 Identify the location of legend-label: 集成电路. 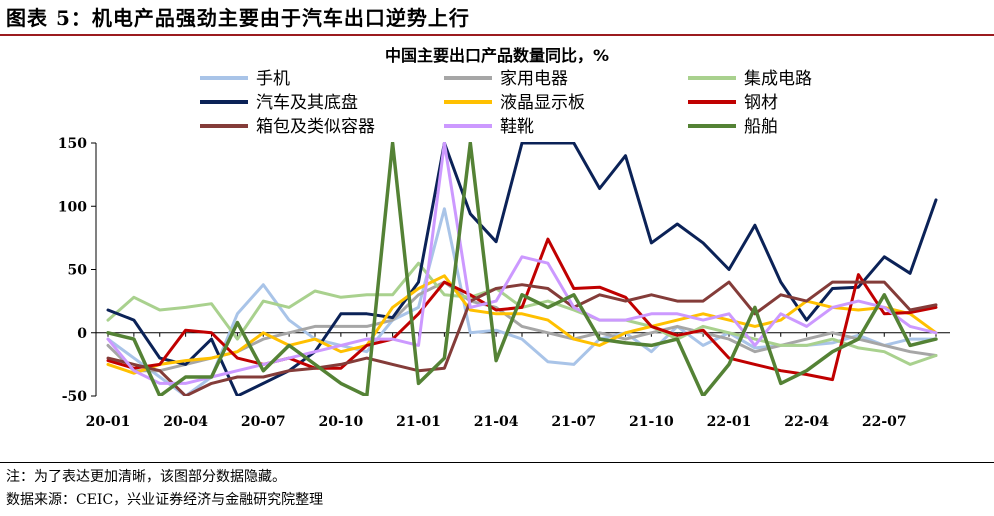
(778, 79).